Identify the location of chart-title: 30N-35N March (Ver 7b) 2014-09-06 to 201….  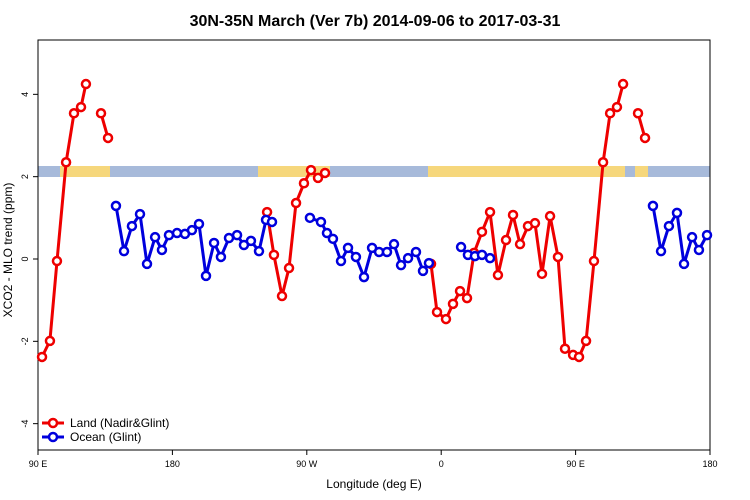
(375, 21).